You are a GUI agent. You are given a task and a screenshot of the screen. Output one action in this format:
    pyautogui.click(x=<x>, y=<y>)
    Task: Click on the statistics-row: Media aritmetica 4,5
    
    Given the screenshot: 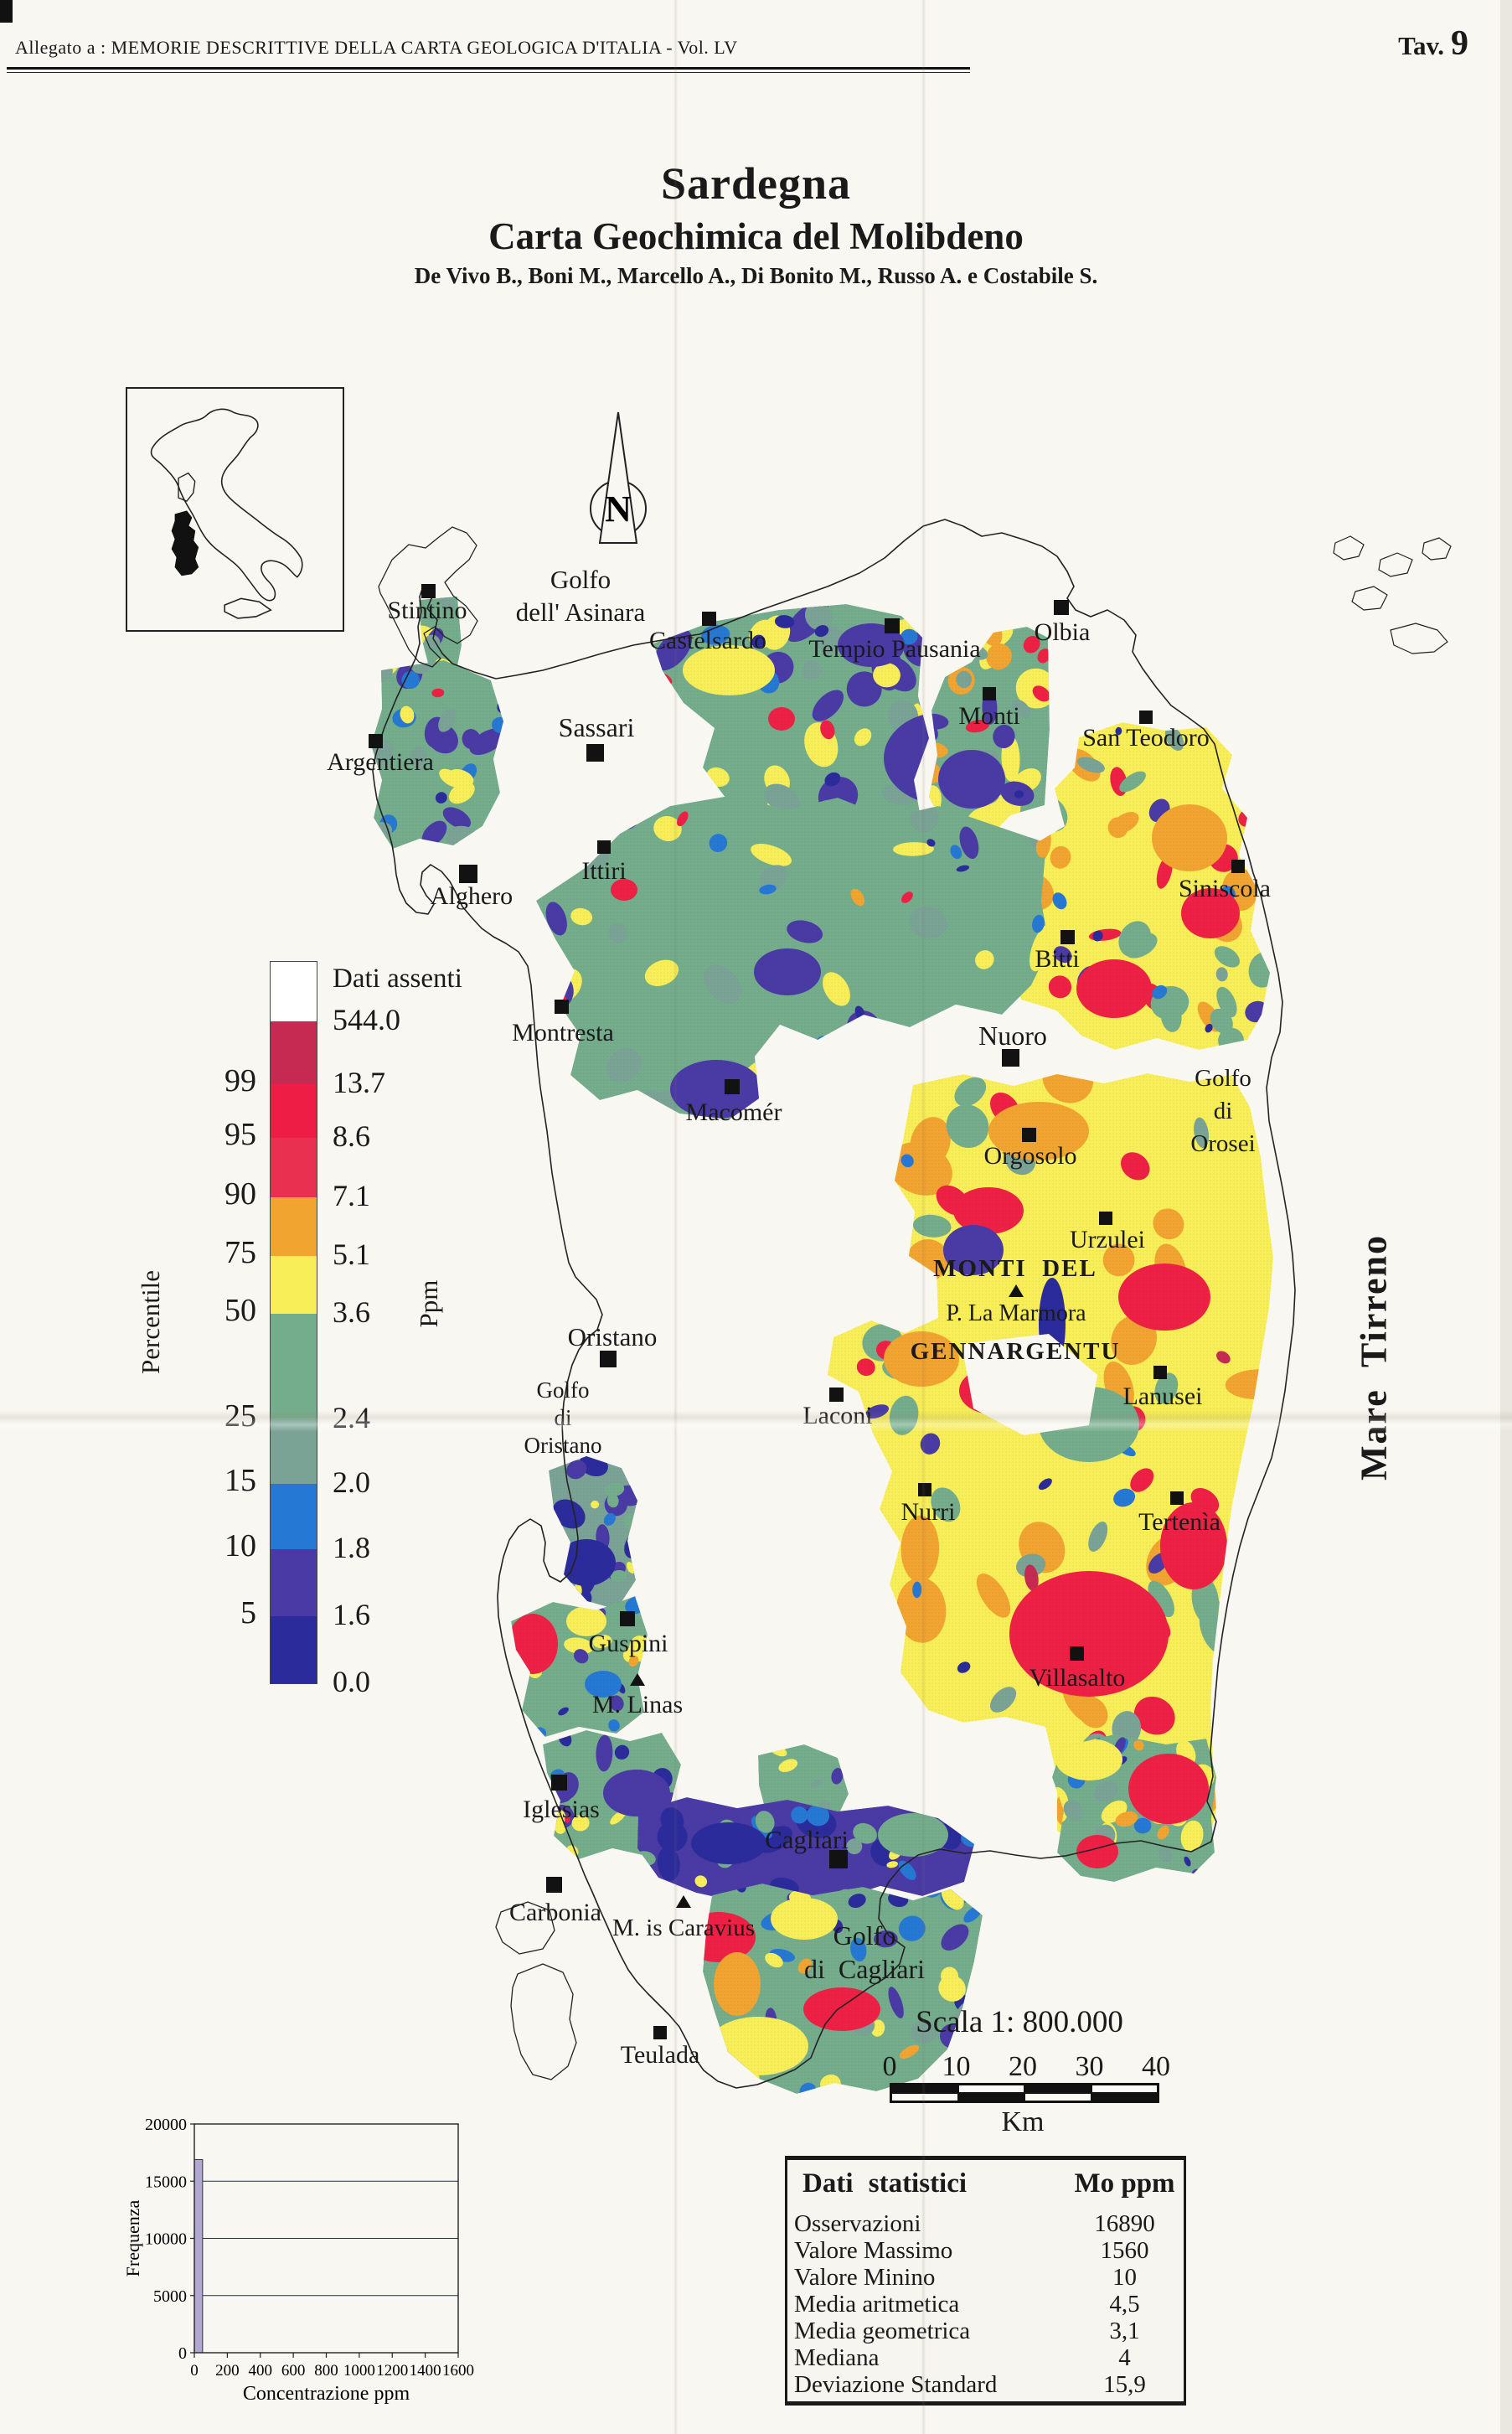 What is the action you would take?
    pyautogui.click(x=986, y=2304)
    